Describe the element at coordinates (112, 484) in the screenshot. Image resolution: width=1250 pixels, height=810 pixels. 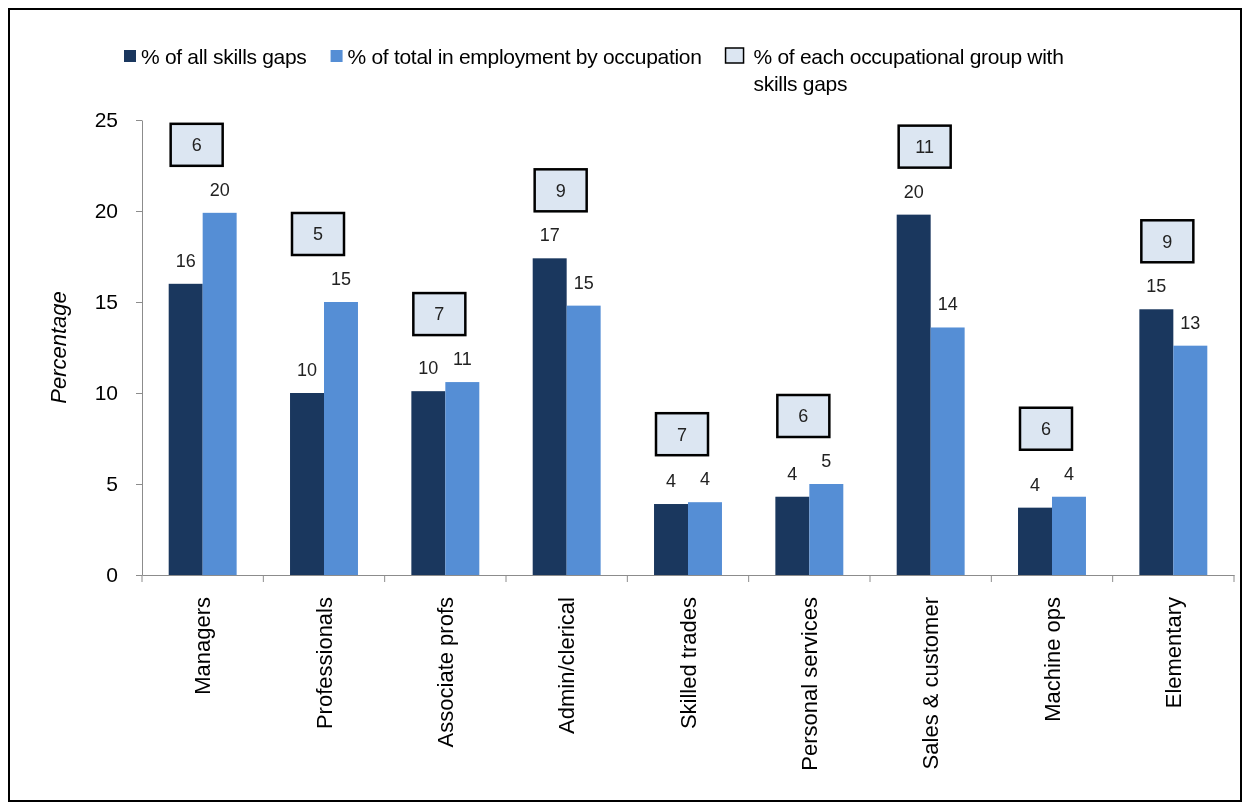
I see `y-tick-label: 5` at that location.